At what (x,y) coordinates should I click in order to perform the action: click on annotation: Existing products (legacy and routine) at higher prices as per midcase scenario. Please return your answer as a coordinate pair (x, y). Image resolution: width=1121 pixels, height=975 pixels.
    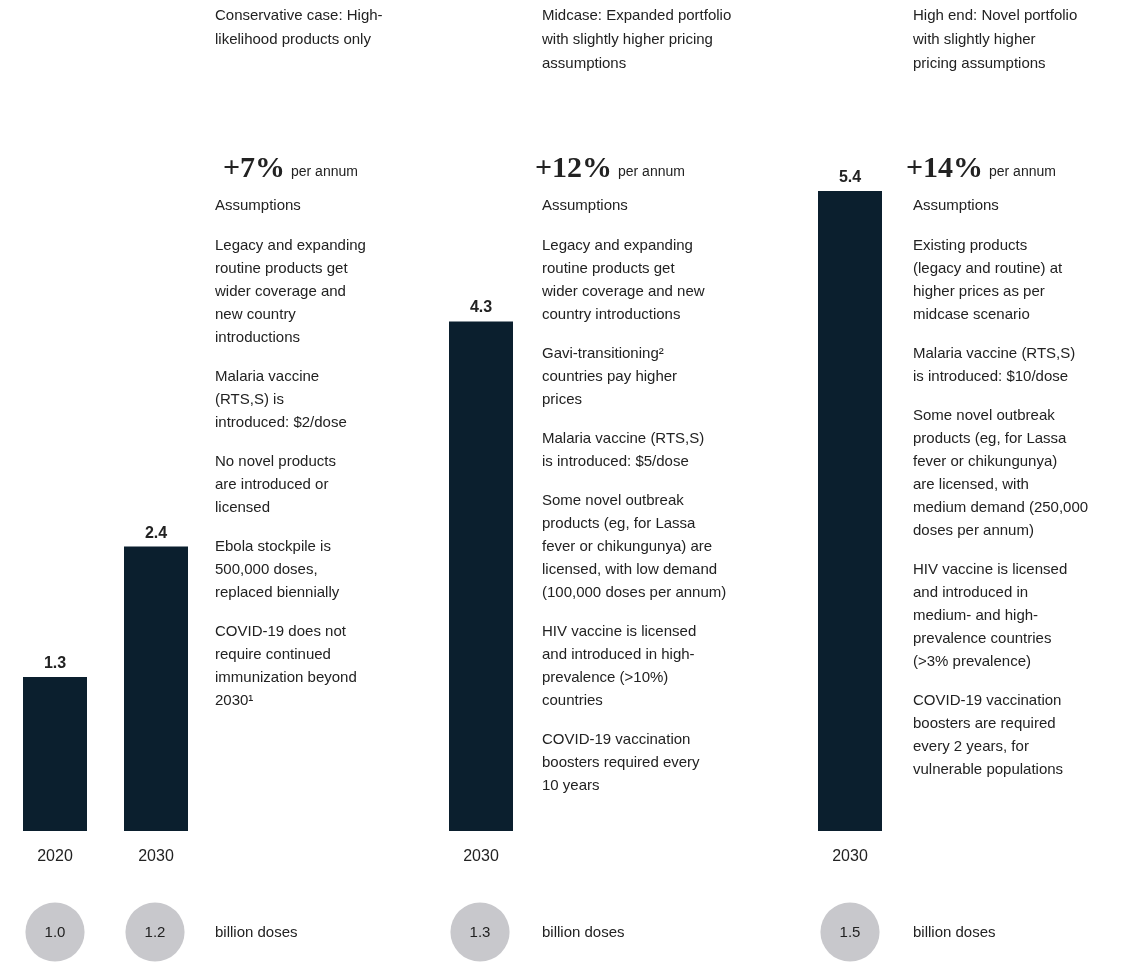
    Looking at the image, I should click on (988, 279).